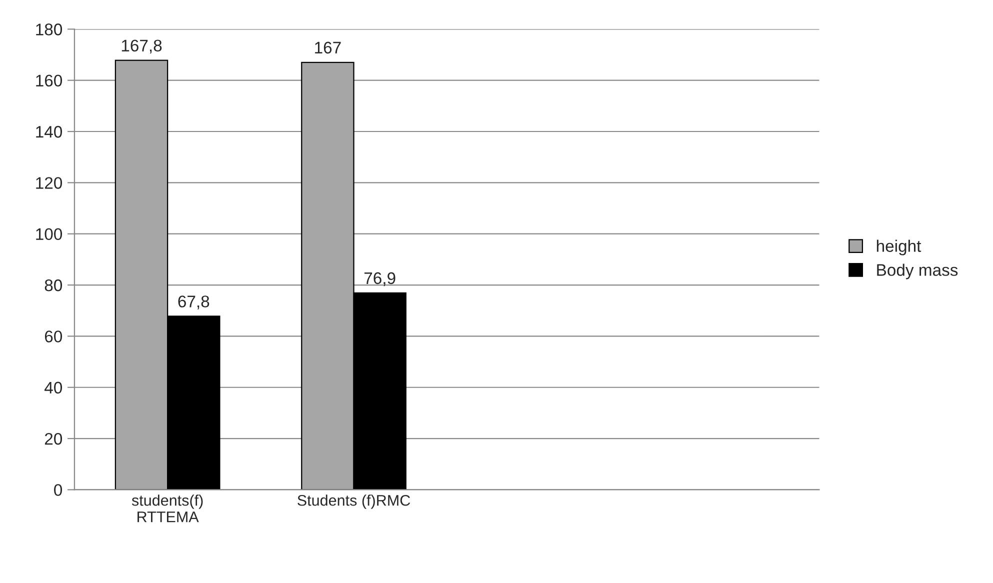 The image size is (993, 583). I want to click on y-tick-label: 120, so click(49, 183).